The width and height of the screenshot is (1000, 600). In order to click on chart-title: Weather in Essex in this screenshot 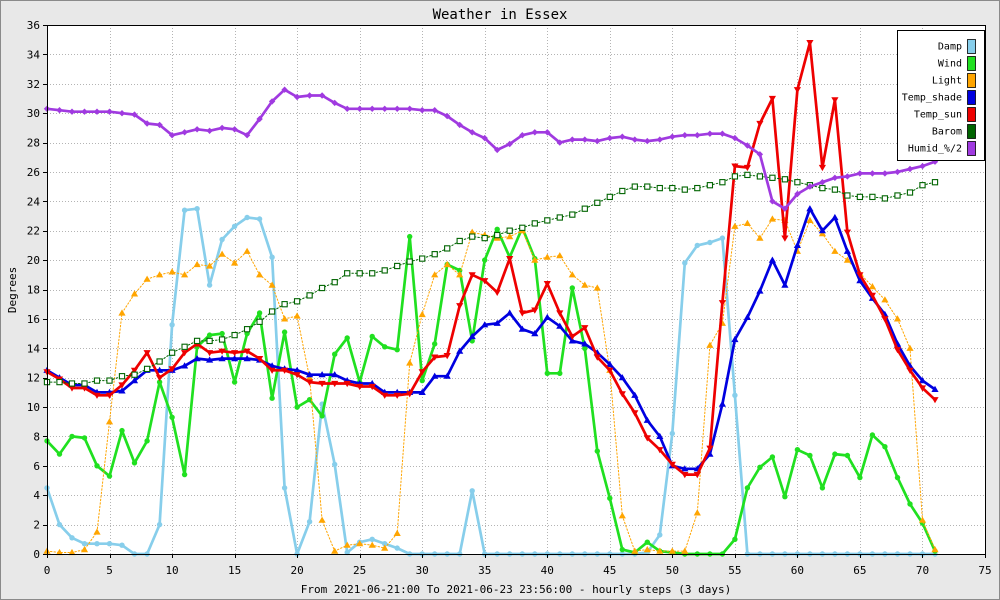, I will do `click(500, 15)`.